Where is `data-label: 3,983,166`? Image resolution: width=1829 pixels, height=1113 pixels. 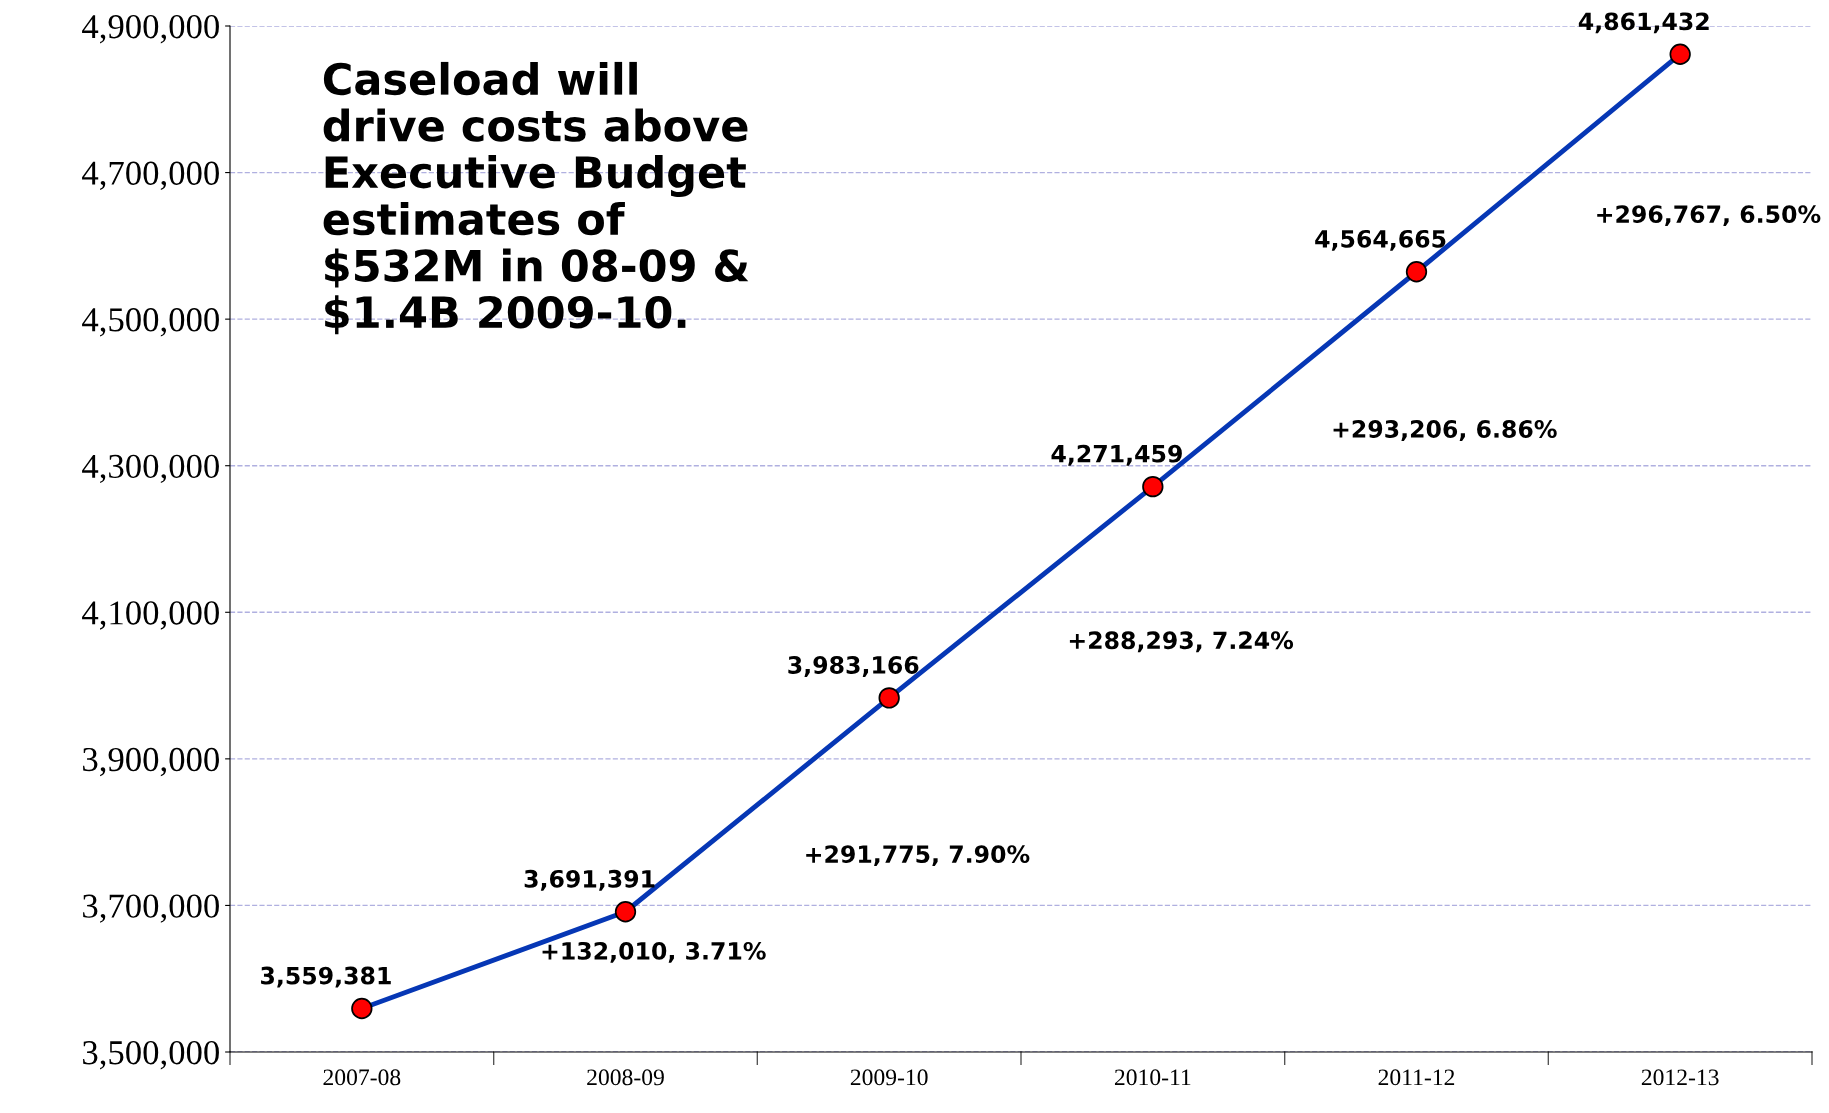 data-label: 3,983,166 is located at coordinates (853, 666).